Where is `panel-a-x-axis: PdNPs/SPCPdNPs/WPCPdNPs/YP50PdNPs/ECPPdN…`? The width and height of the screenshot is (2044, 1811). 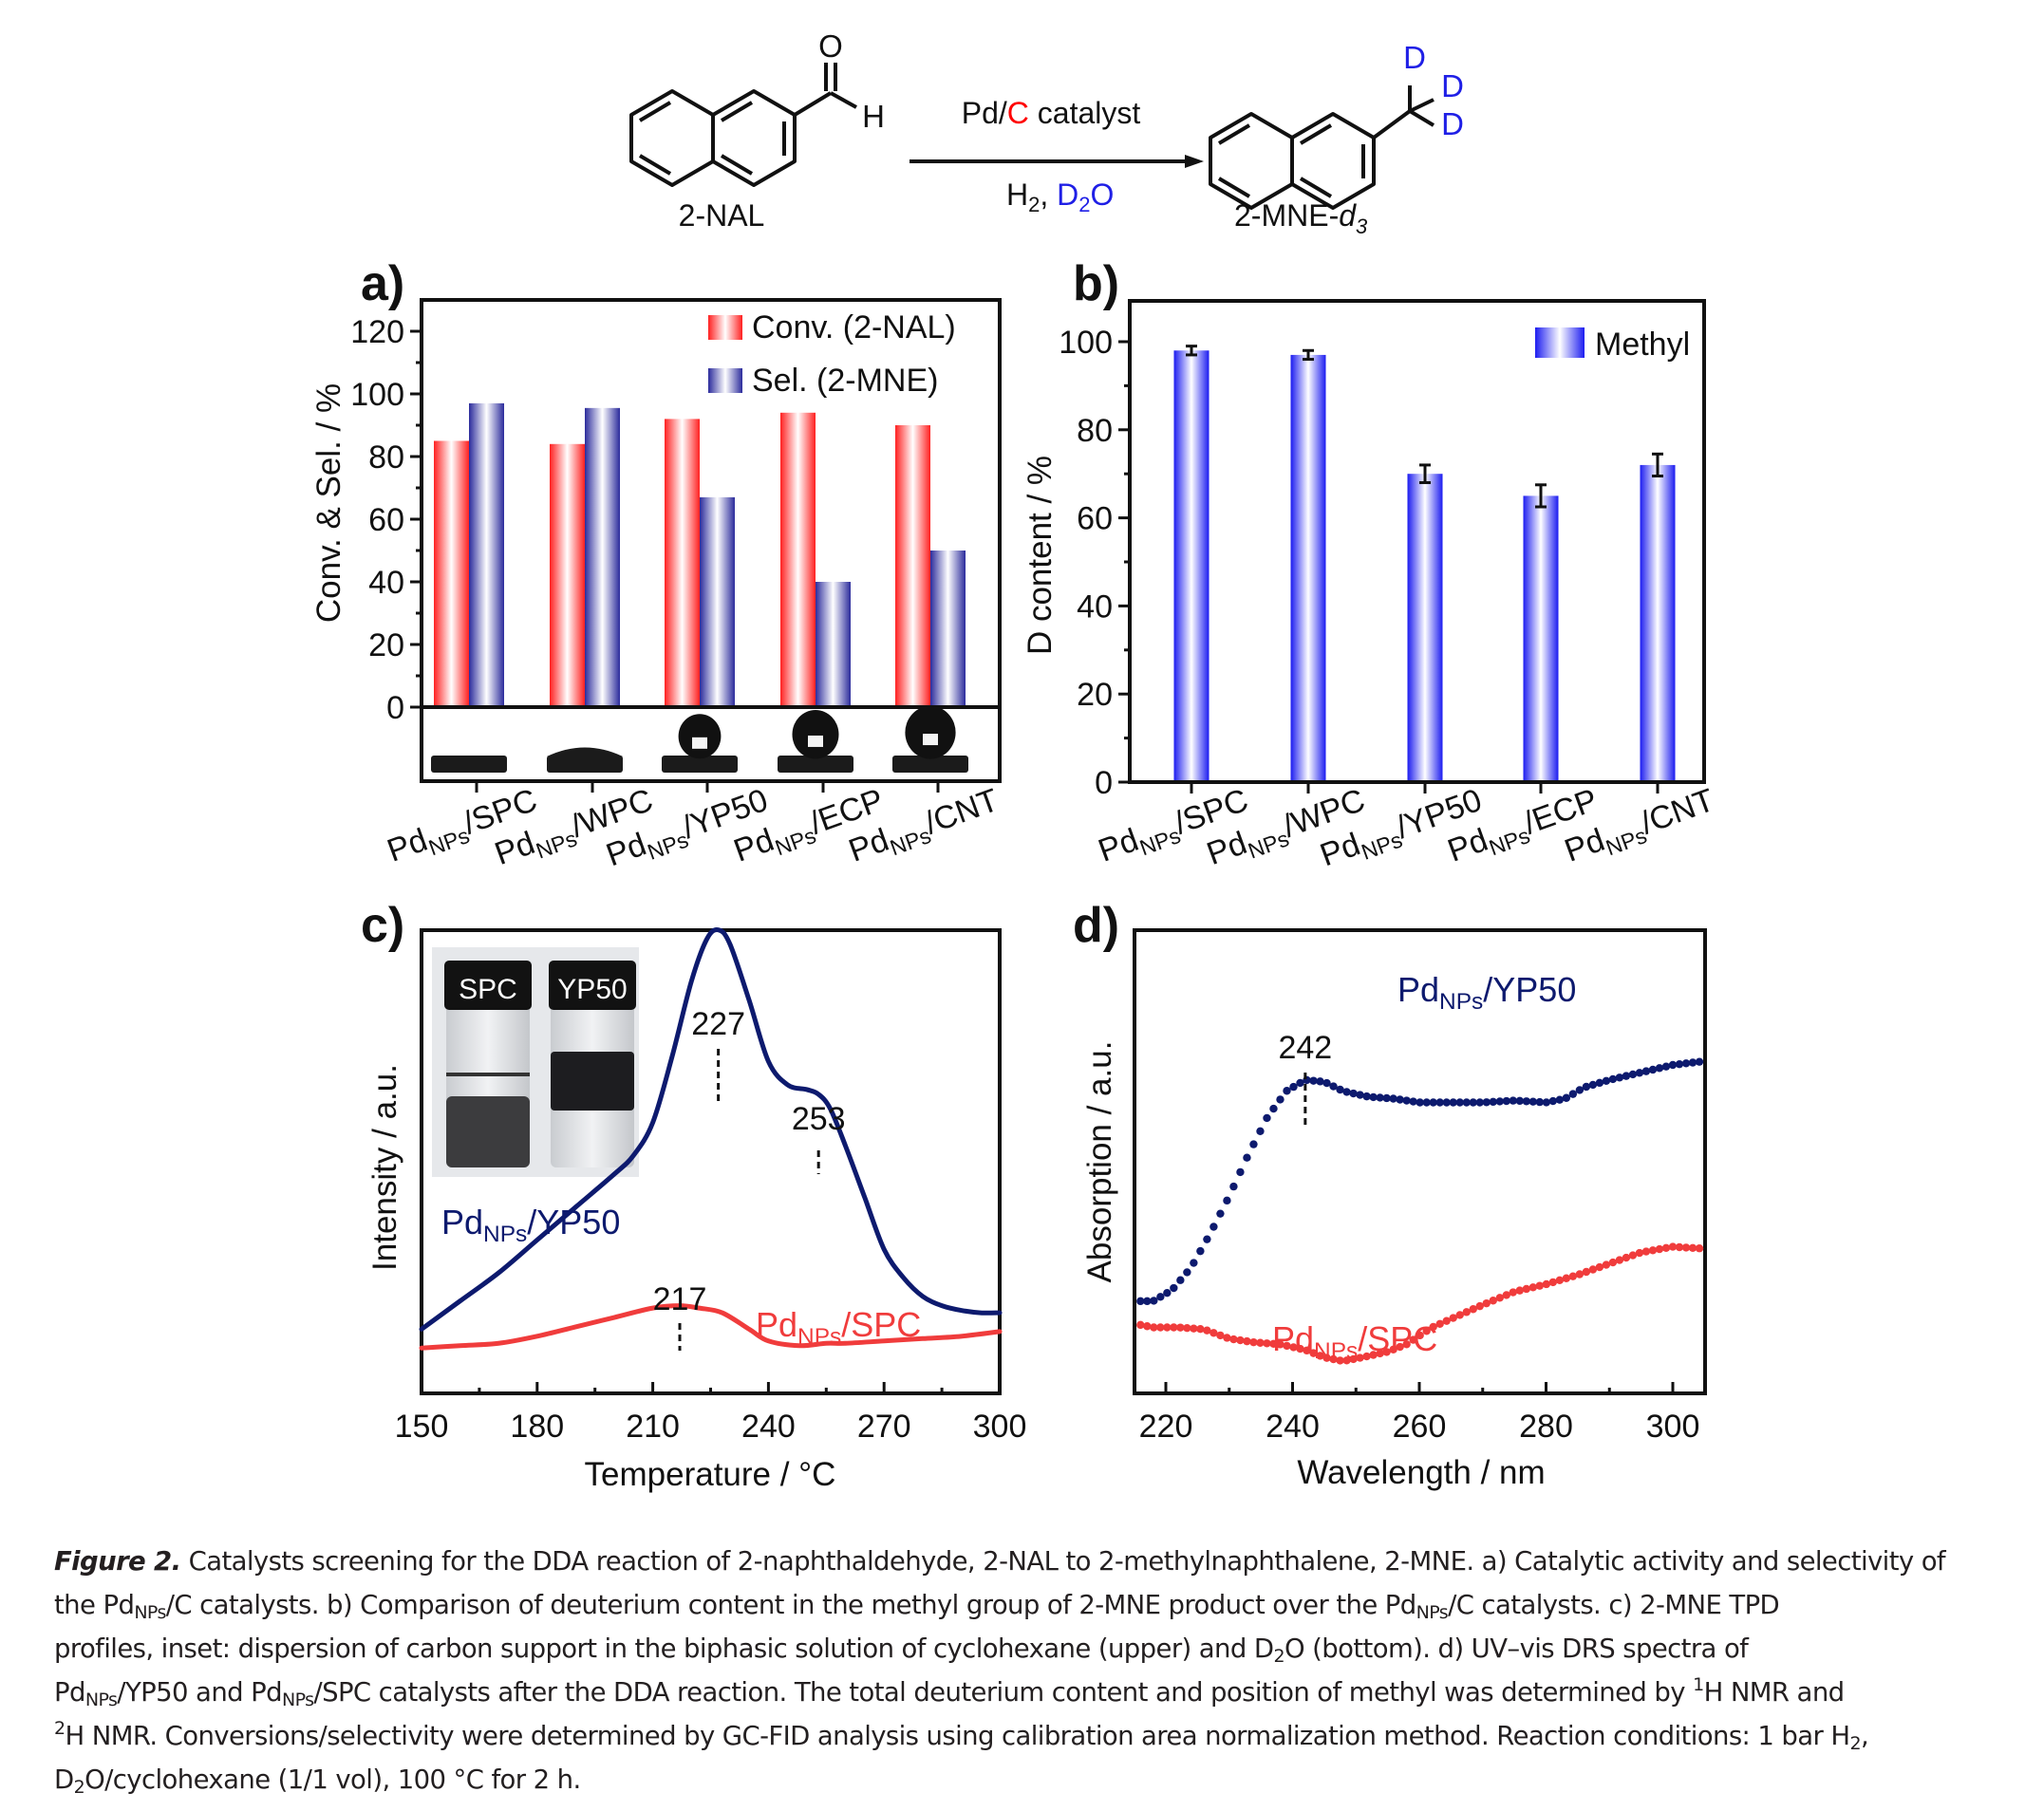
panel-a-x-axis: PdNPs/SPCPdNPs/WPCPdNPs/YP50PdNPs/ECPPdN… is located at coordinates (693, 827).